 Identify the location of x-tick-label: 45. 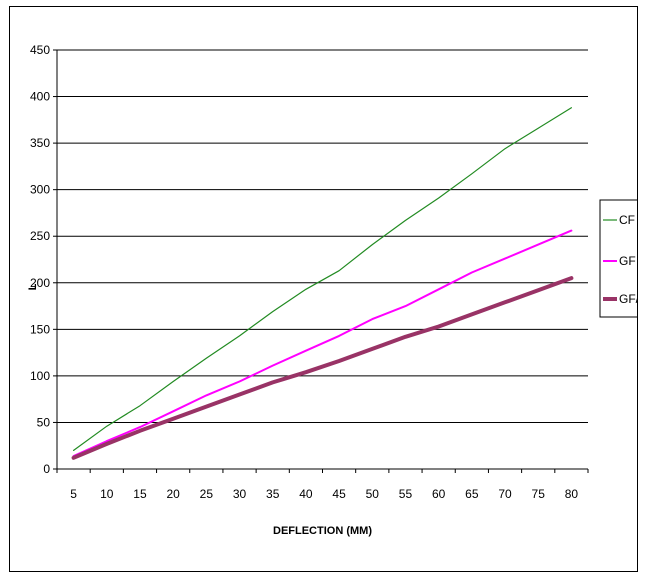
(339, 494).